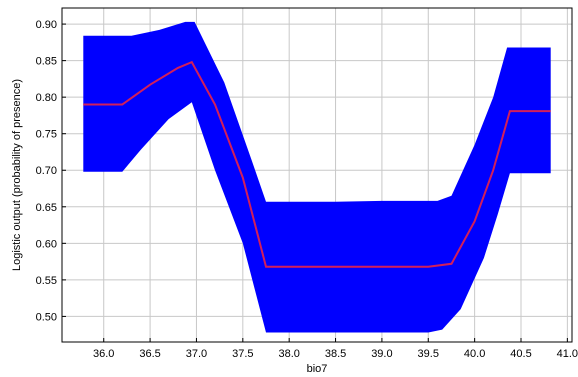  I want to click on x-tick-label: 39.0, so click(381, 354).